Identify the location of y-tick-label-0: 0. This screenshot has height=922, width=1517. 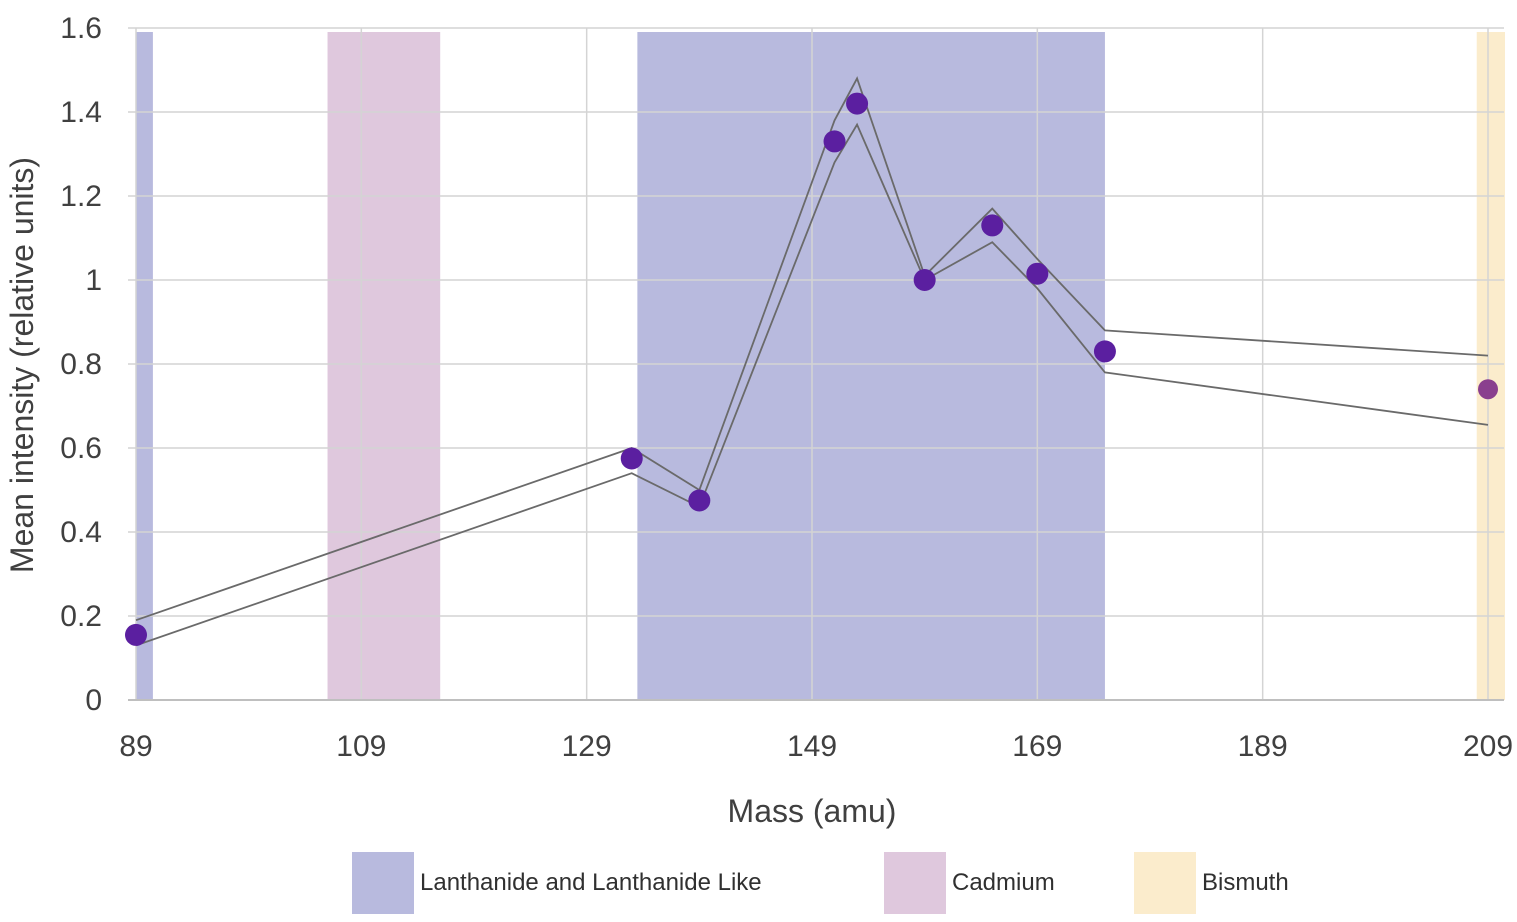
(93, 700).